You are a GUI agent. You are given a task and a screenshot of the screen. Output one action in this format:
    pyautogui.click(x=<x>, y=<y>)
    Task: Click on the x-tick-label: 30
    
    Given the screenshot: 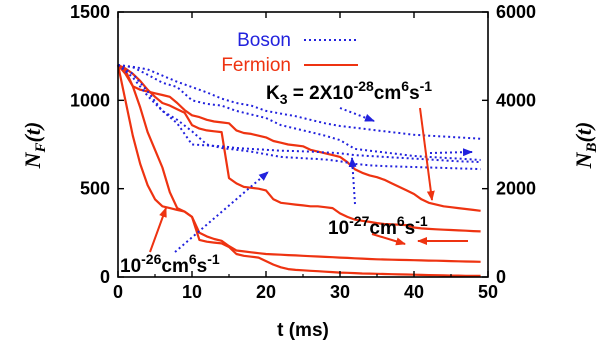 What is the action you would take?
    pyautogui.click(x=340, y=292)
    